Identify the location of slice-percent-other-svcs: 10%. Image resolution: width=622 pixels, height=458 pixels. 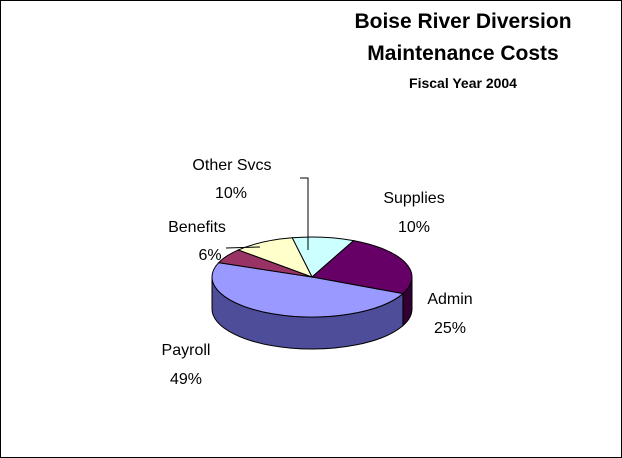
(231, 193).